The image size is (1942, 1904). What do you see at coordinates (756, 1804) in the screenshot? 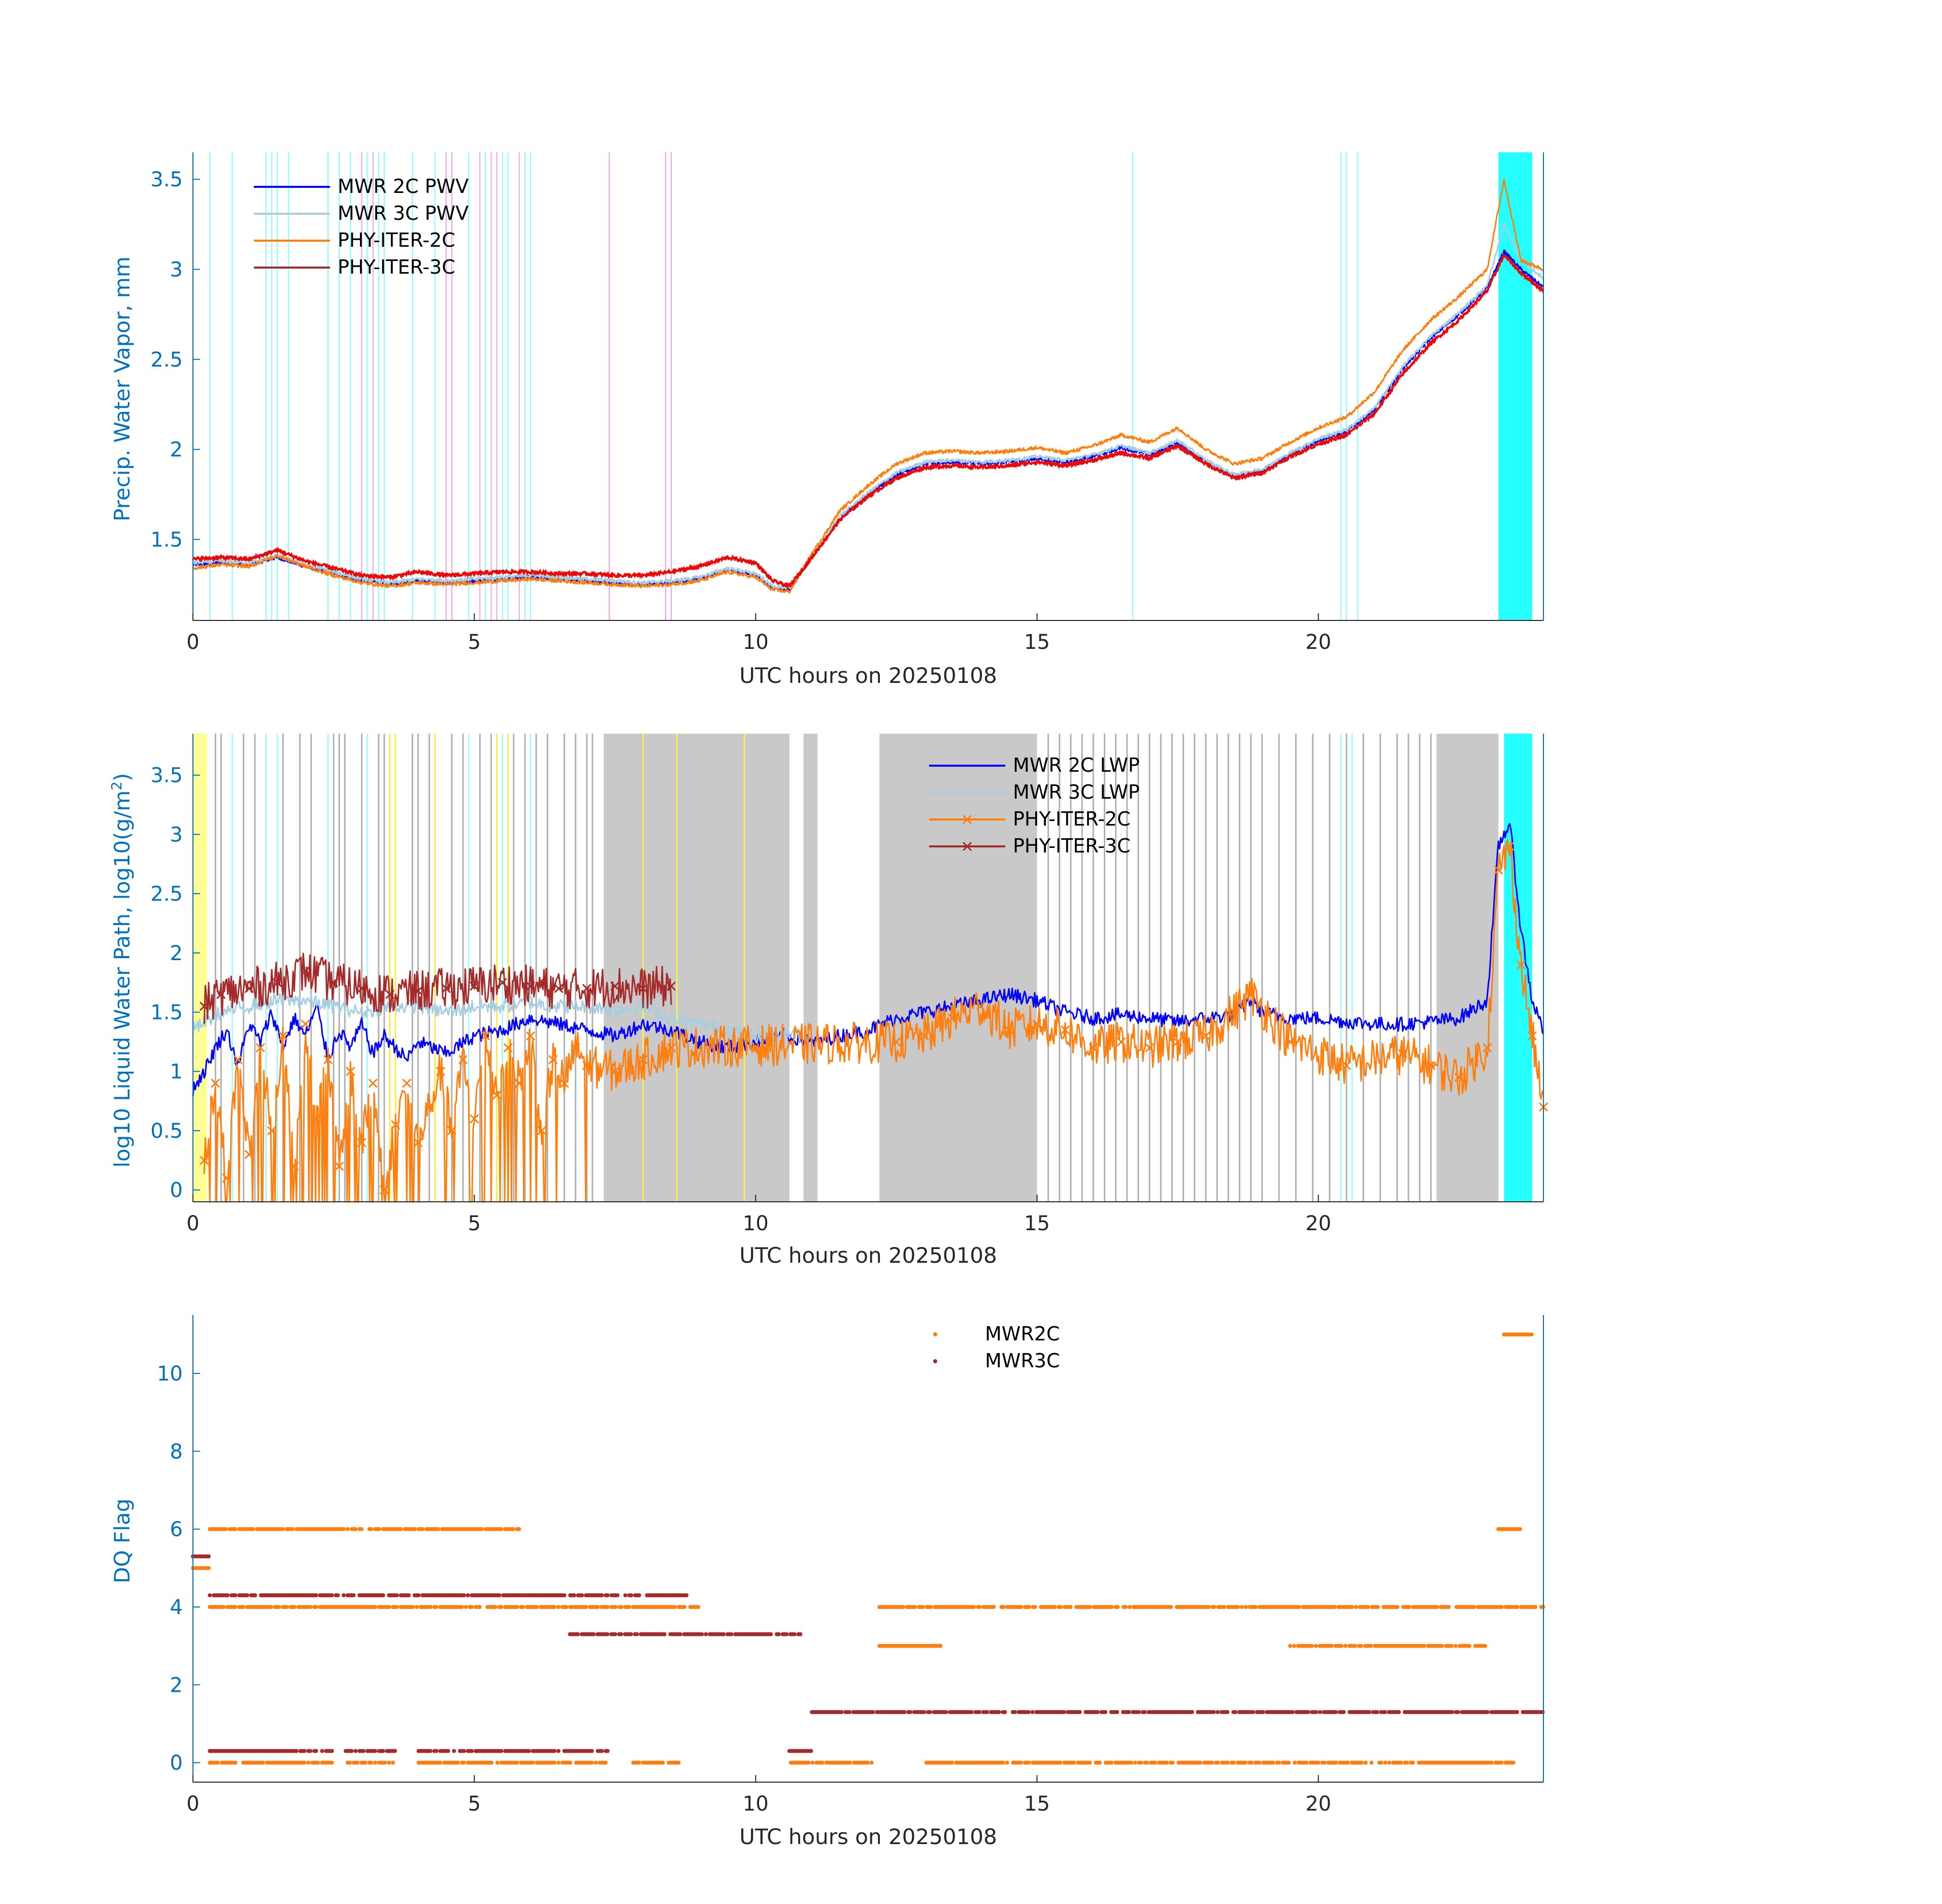
I see `x-tick-label: 10` at bounding box center [756, 1804].